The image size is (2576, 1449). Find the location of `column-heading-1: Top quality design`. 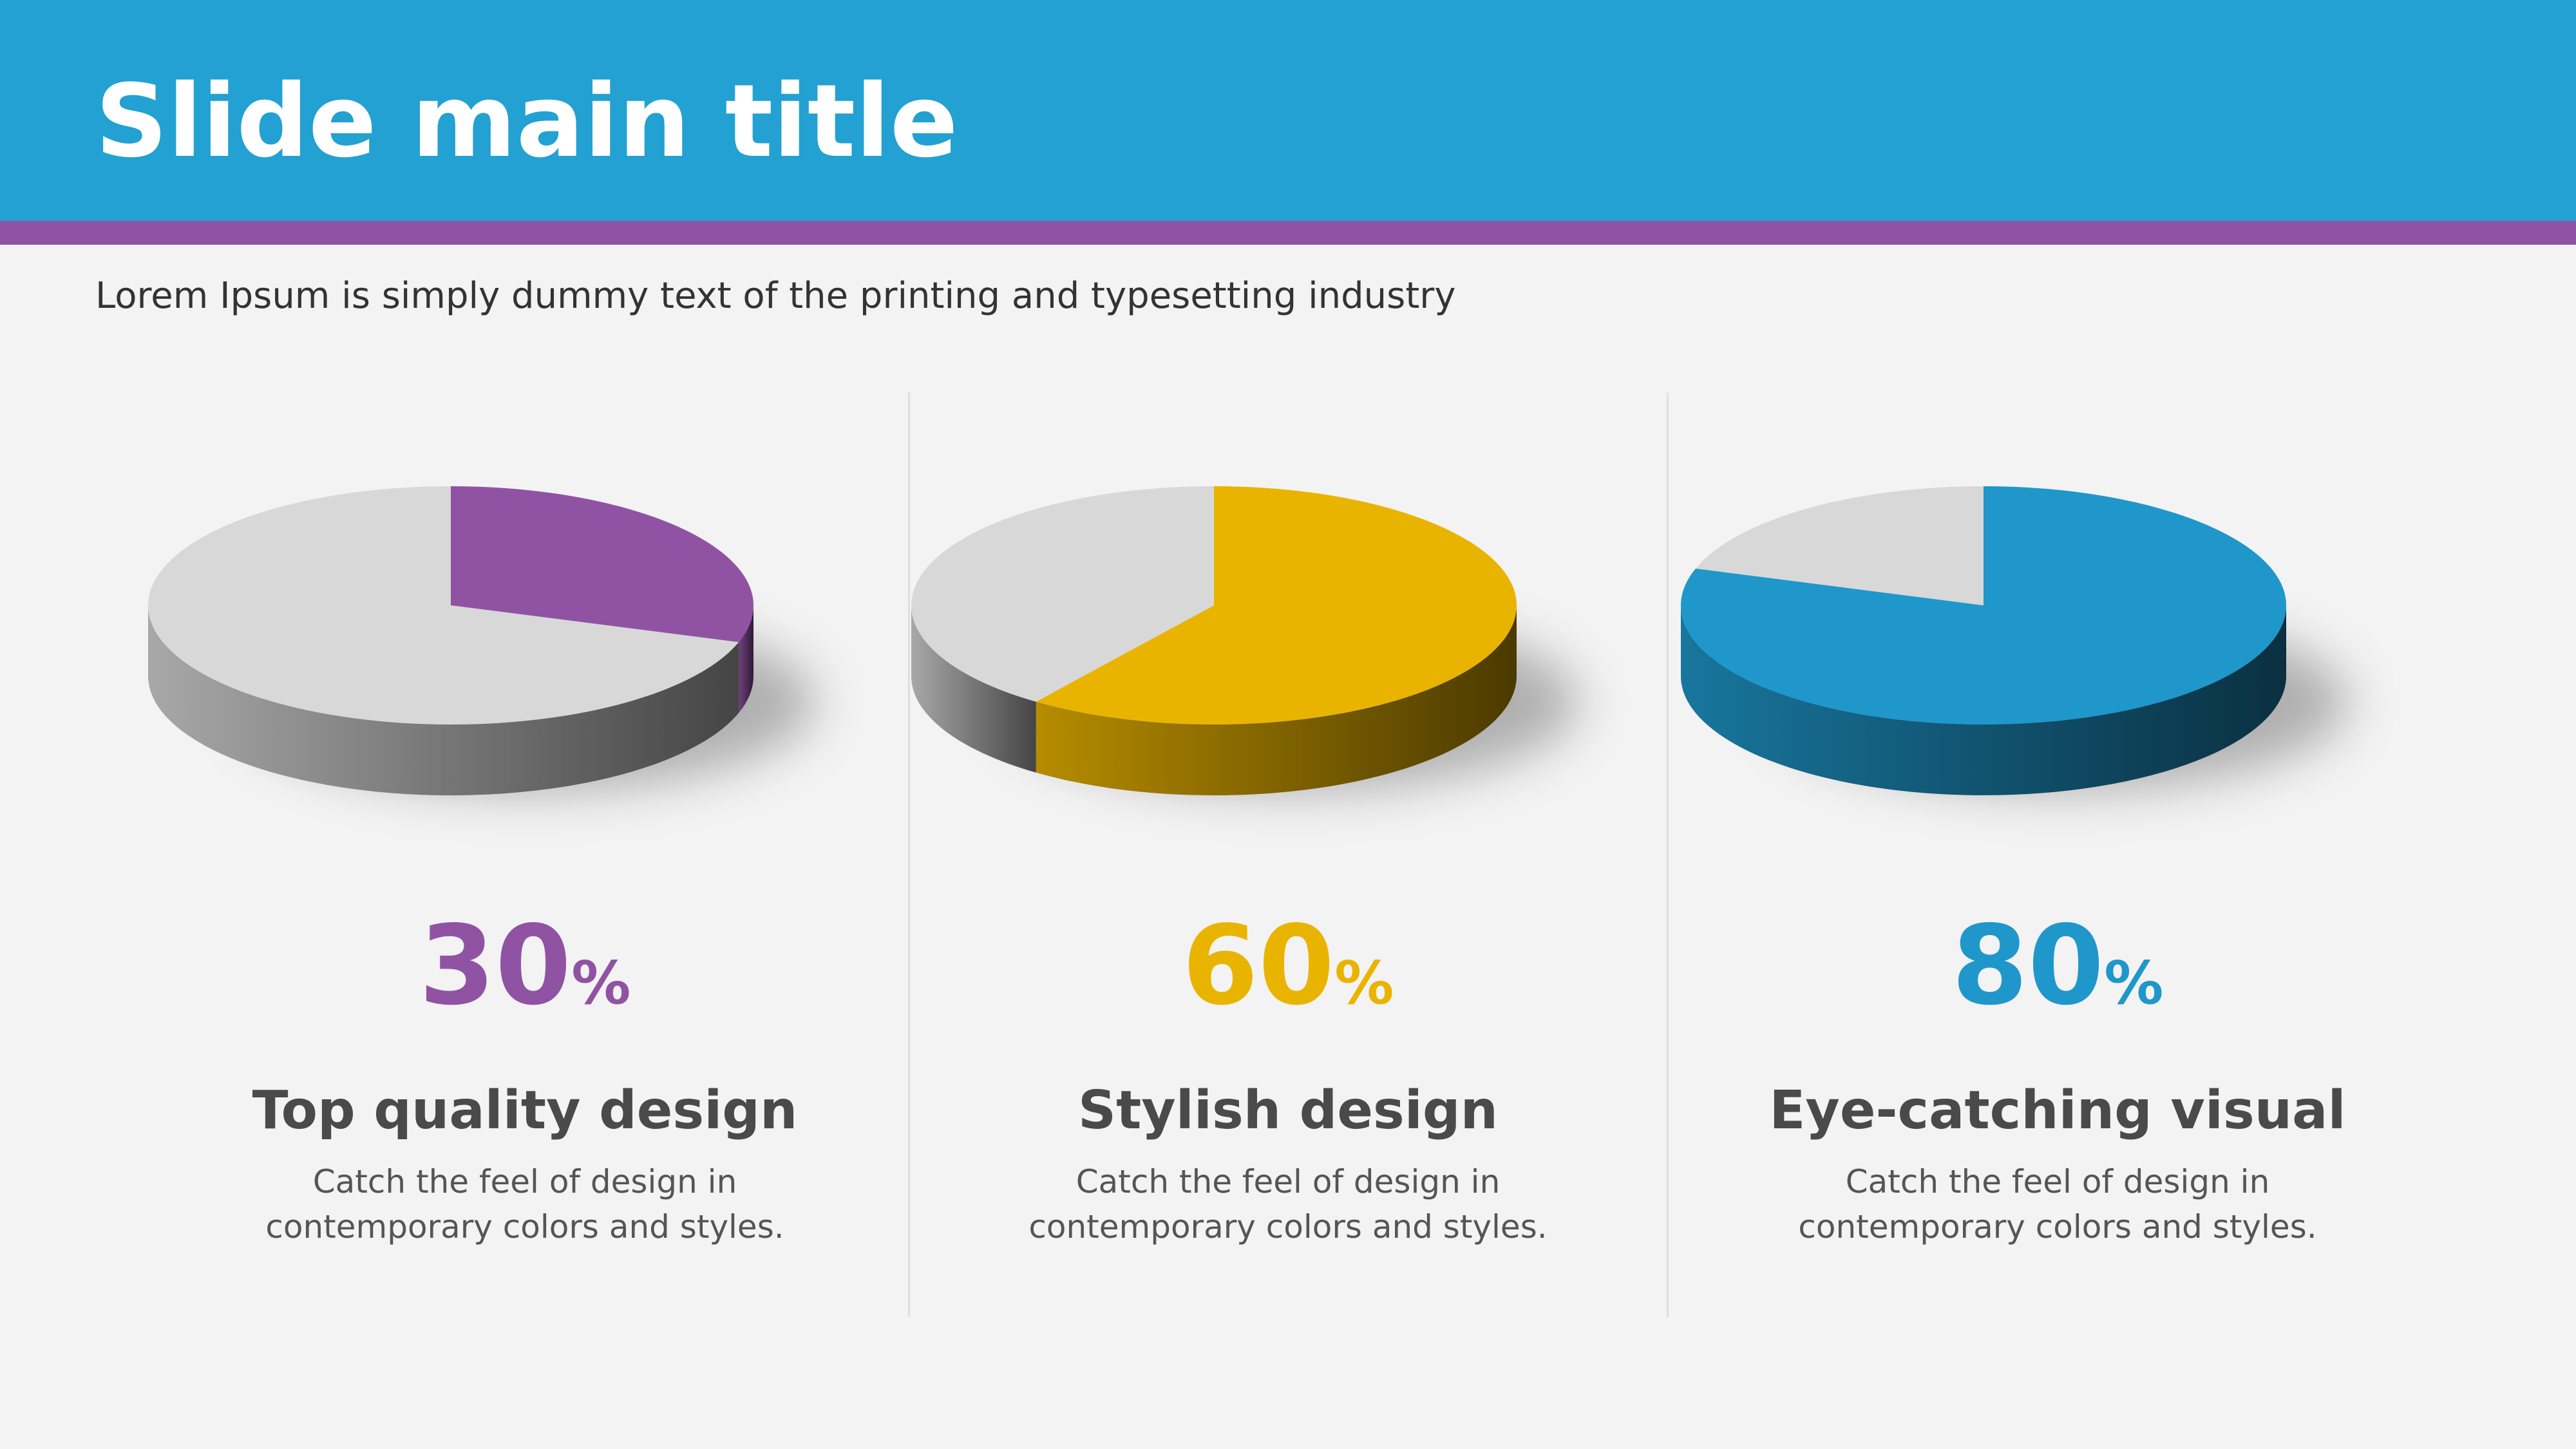

column-heading-1: Top quality design is located at coordinates (525, 1110).